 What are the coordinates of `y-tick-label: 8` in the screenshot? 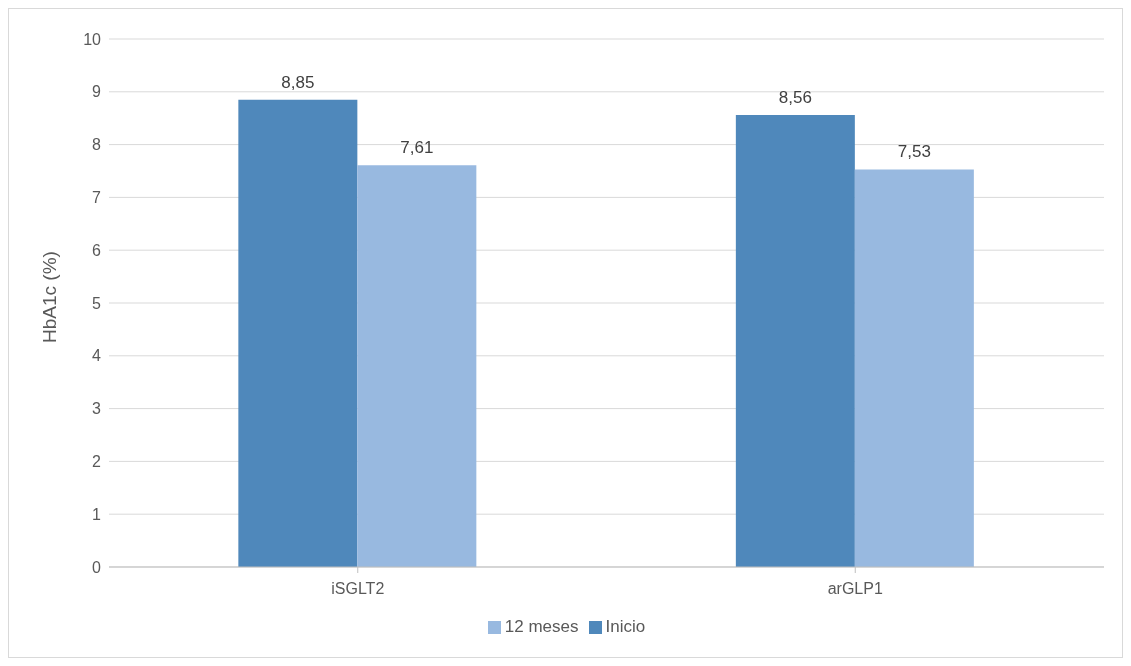 It's located at (97, 145).